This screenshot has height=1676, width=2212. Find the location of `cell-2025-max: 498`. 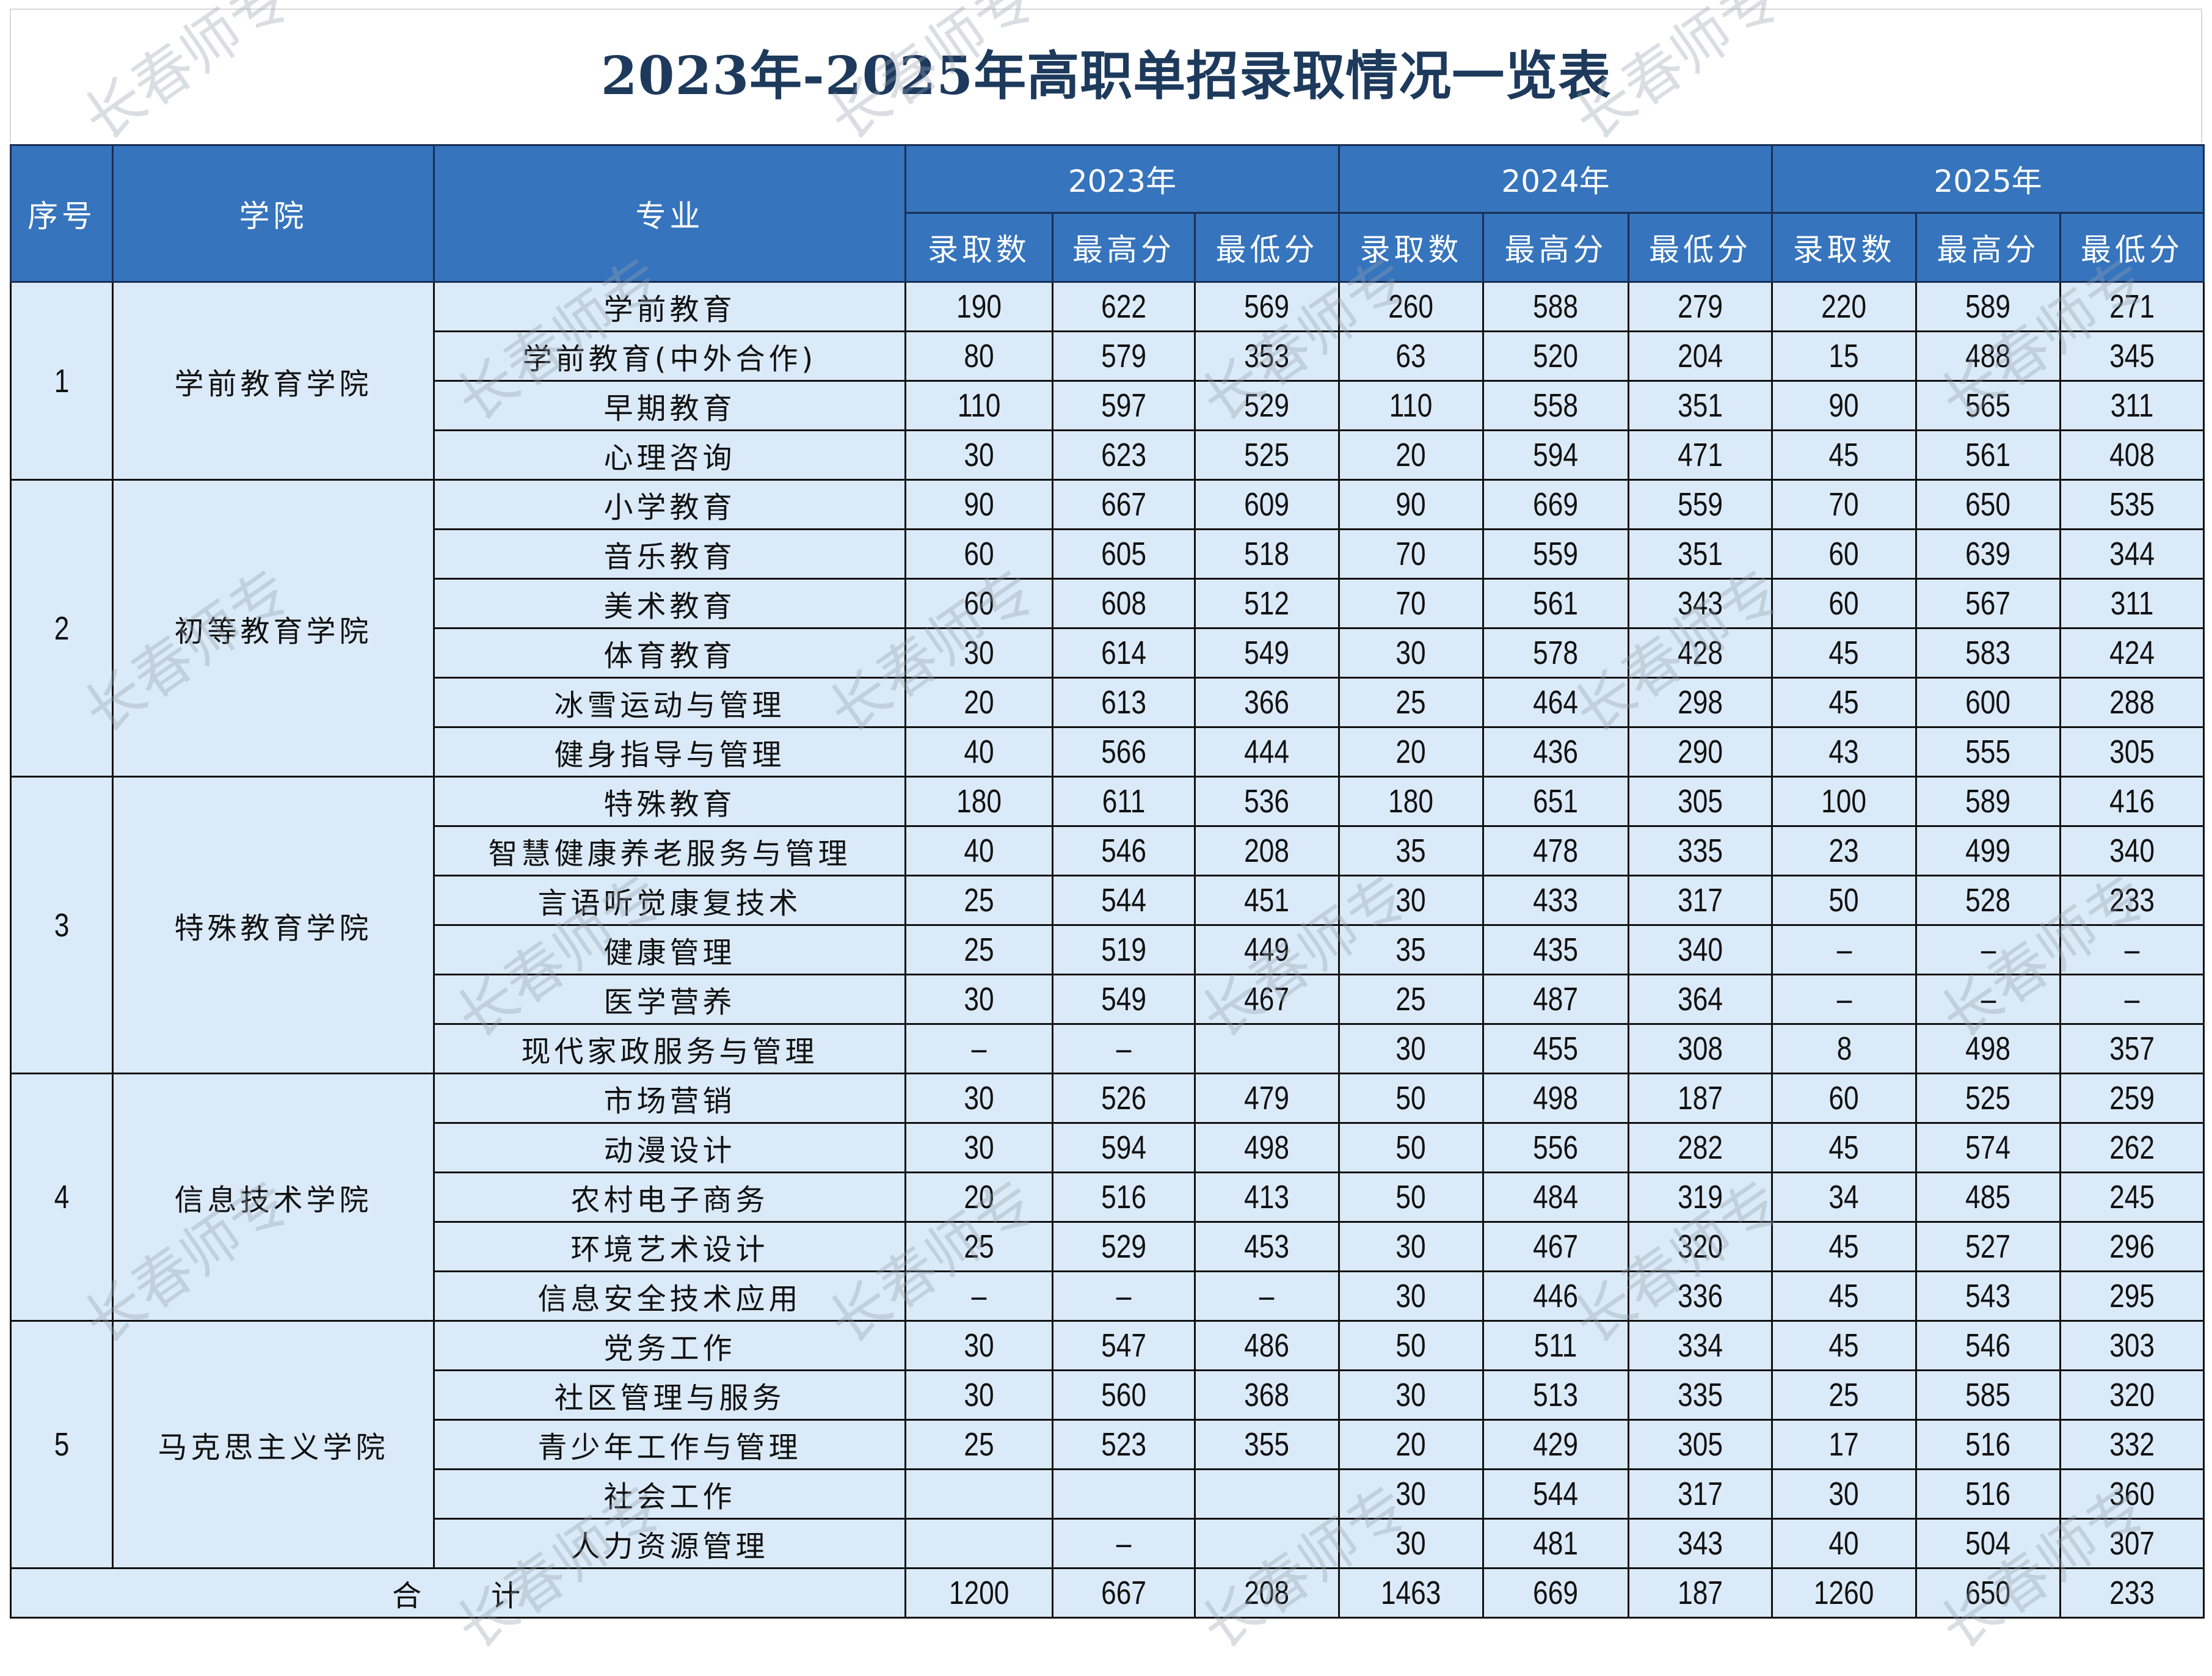

cell-2025-max: 498 is located at coordinates (1988, 1048).